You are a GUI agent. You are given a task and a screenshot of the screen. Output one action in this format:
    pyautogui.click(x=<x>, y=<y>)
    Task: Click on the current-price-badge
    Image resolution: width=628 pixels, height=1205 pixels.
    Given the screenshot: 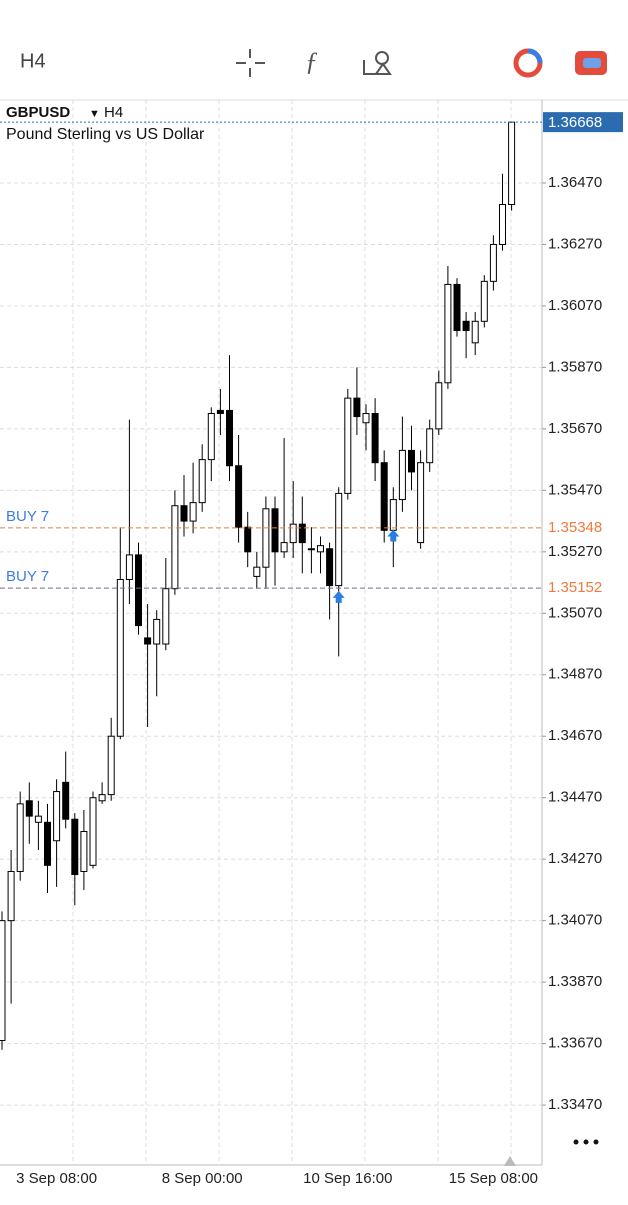 What is the action you would take?
    pyautogui.click(x=583, y=122)
    